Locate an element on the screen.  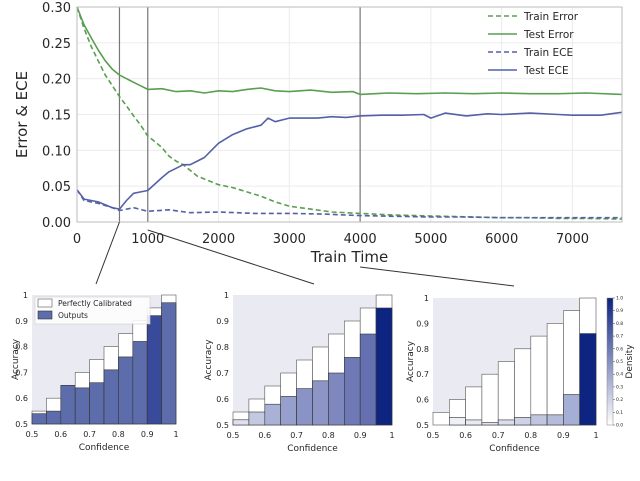
main-x-tick-label: 6000 is located at coordinates (501, 239).